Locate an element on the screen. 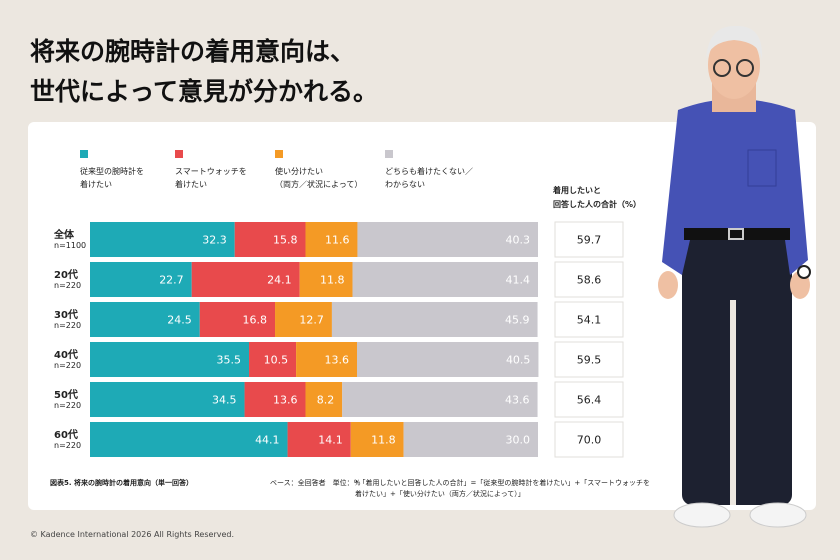 The height and width of the screenshot is (560, 840). value-label: 12.7 is located at coordinates (311, 320).